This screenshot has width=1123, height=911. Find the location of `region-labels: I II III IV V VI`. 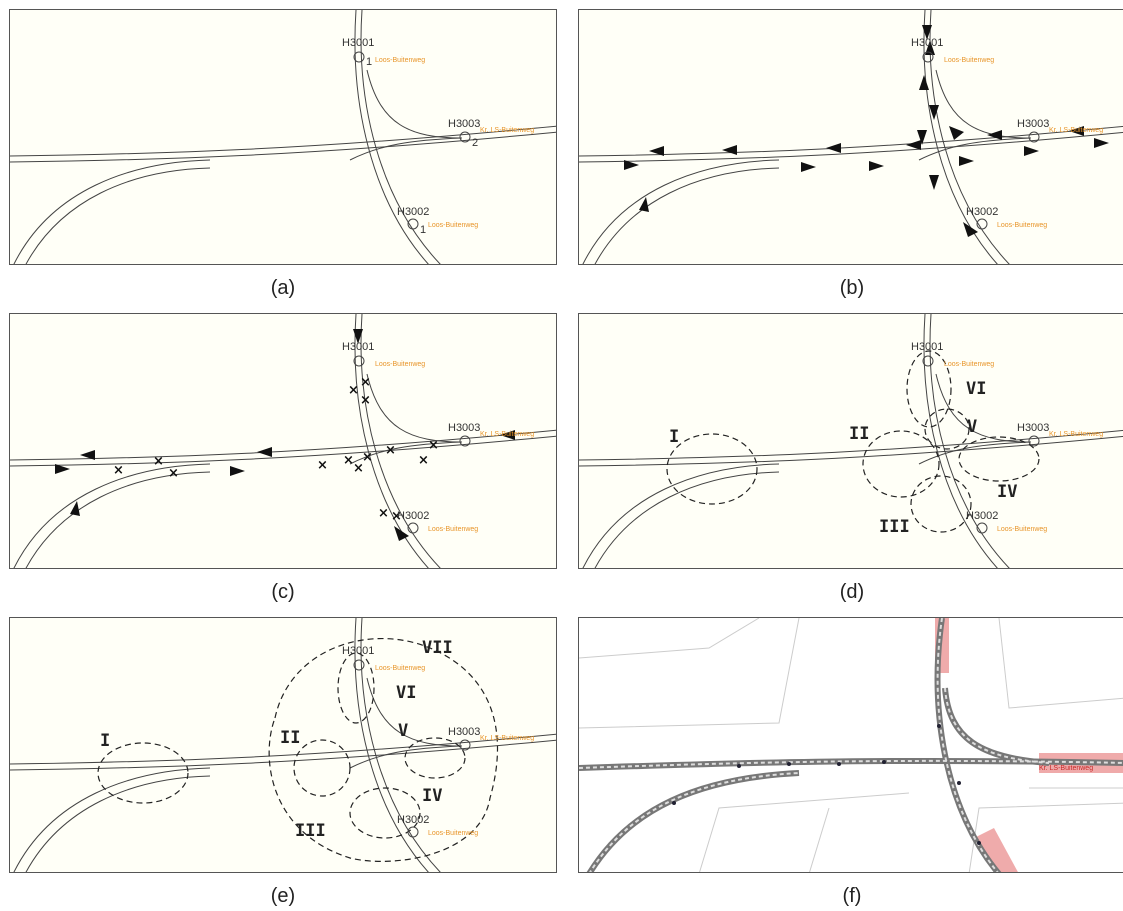

region-labels: I II III IV V VI is located at coordinates (843, 458).